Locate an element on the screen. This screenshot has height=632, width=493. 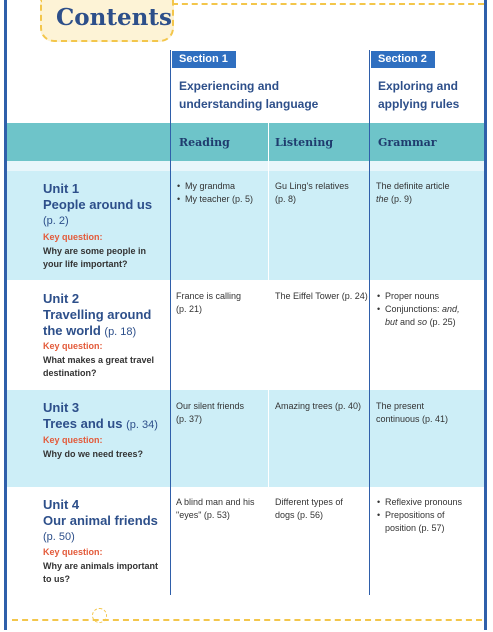
listening-header: Listening is located at coordinates (304, 142).